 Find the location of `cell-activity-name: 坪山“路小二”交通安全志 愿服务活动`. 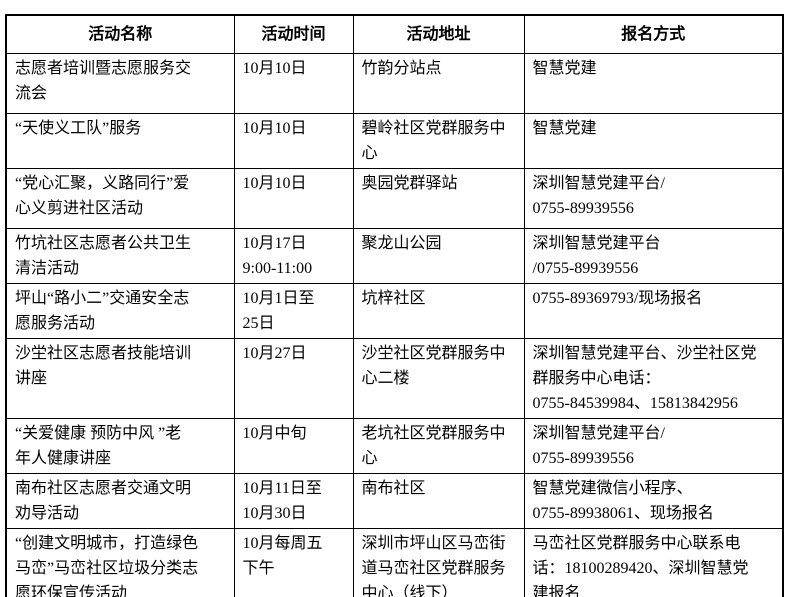

cell-activity-name: 坪山“路小二”交通安全志 愿服务活动 is located at coordinates (120, 310).